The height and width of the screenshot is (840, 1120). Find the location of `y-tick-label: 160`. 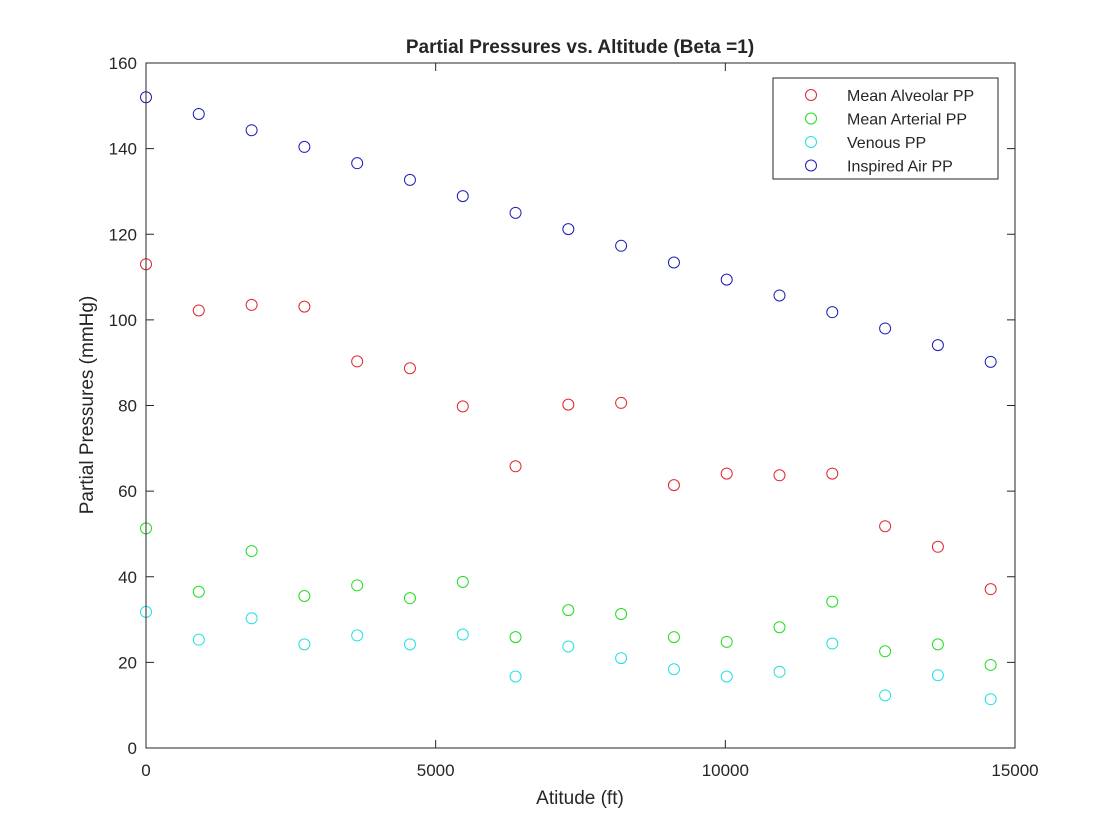

y-tick-label: 160 is located at coordinates (123, 63).